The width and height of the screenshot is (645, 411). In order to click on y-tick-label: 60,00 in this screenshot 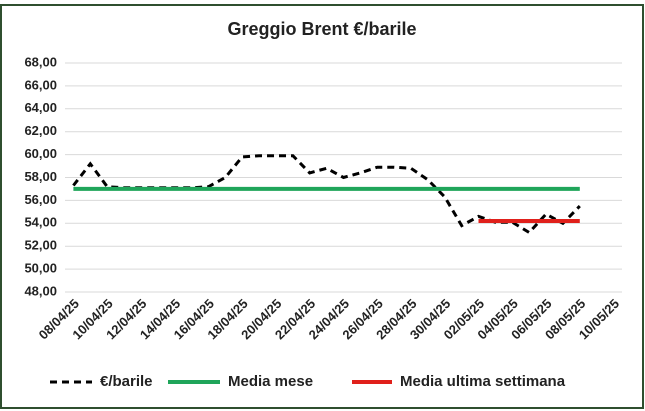, I will do `click(40, 153)`.